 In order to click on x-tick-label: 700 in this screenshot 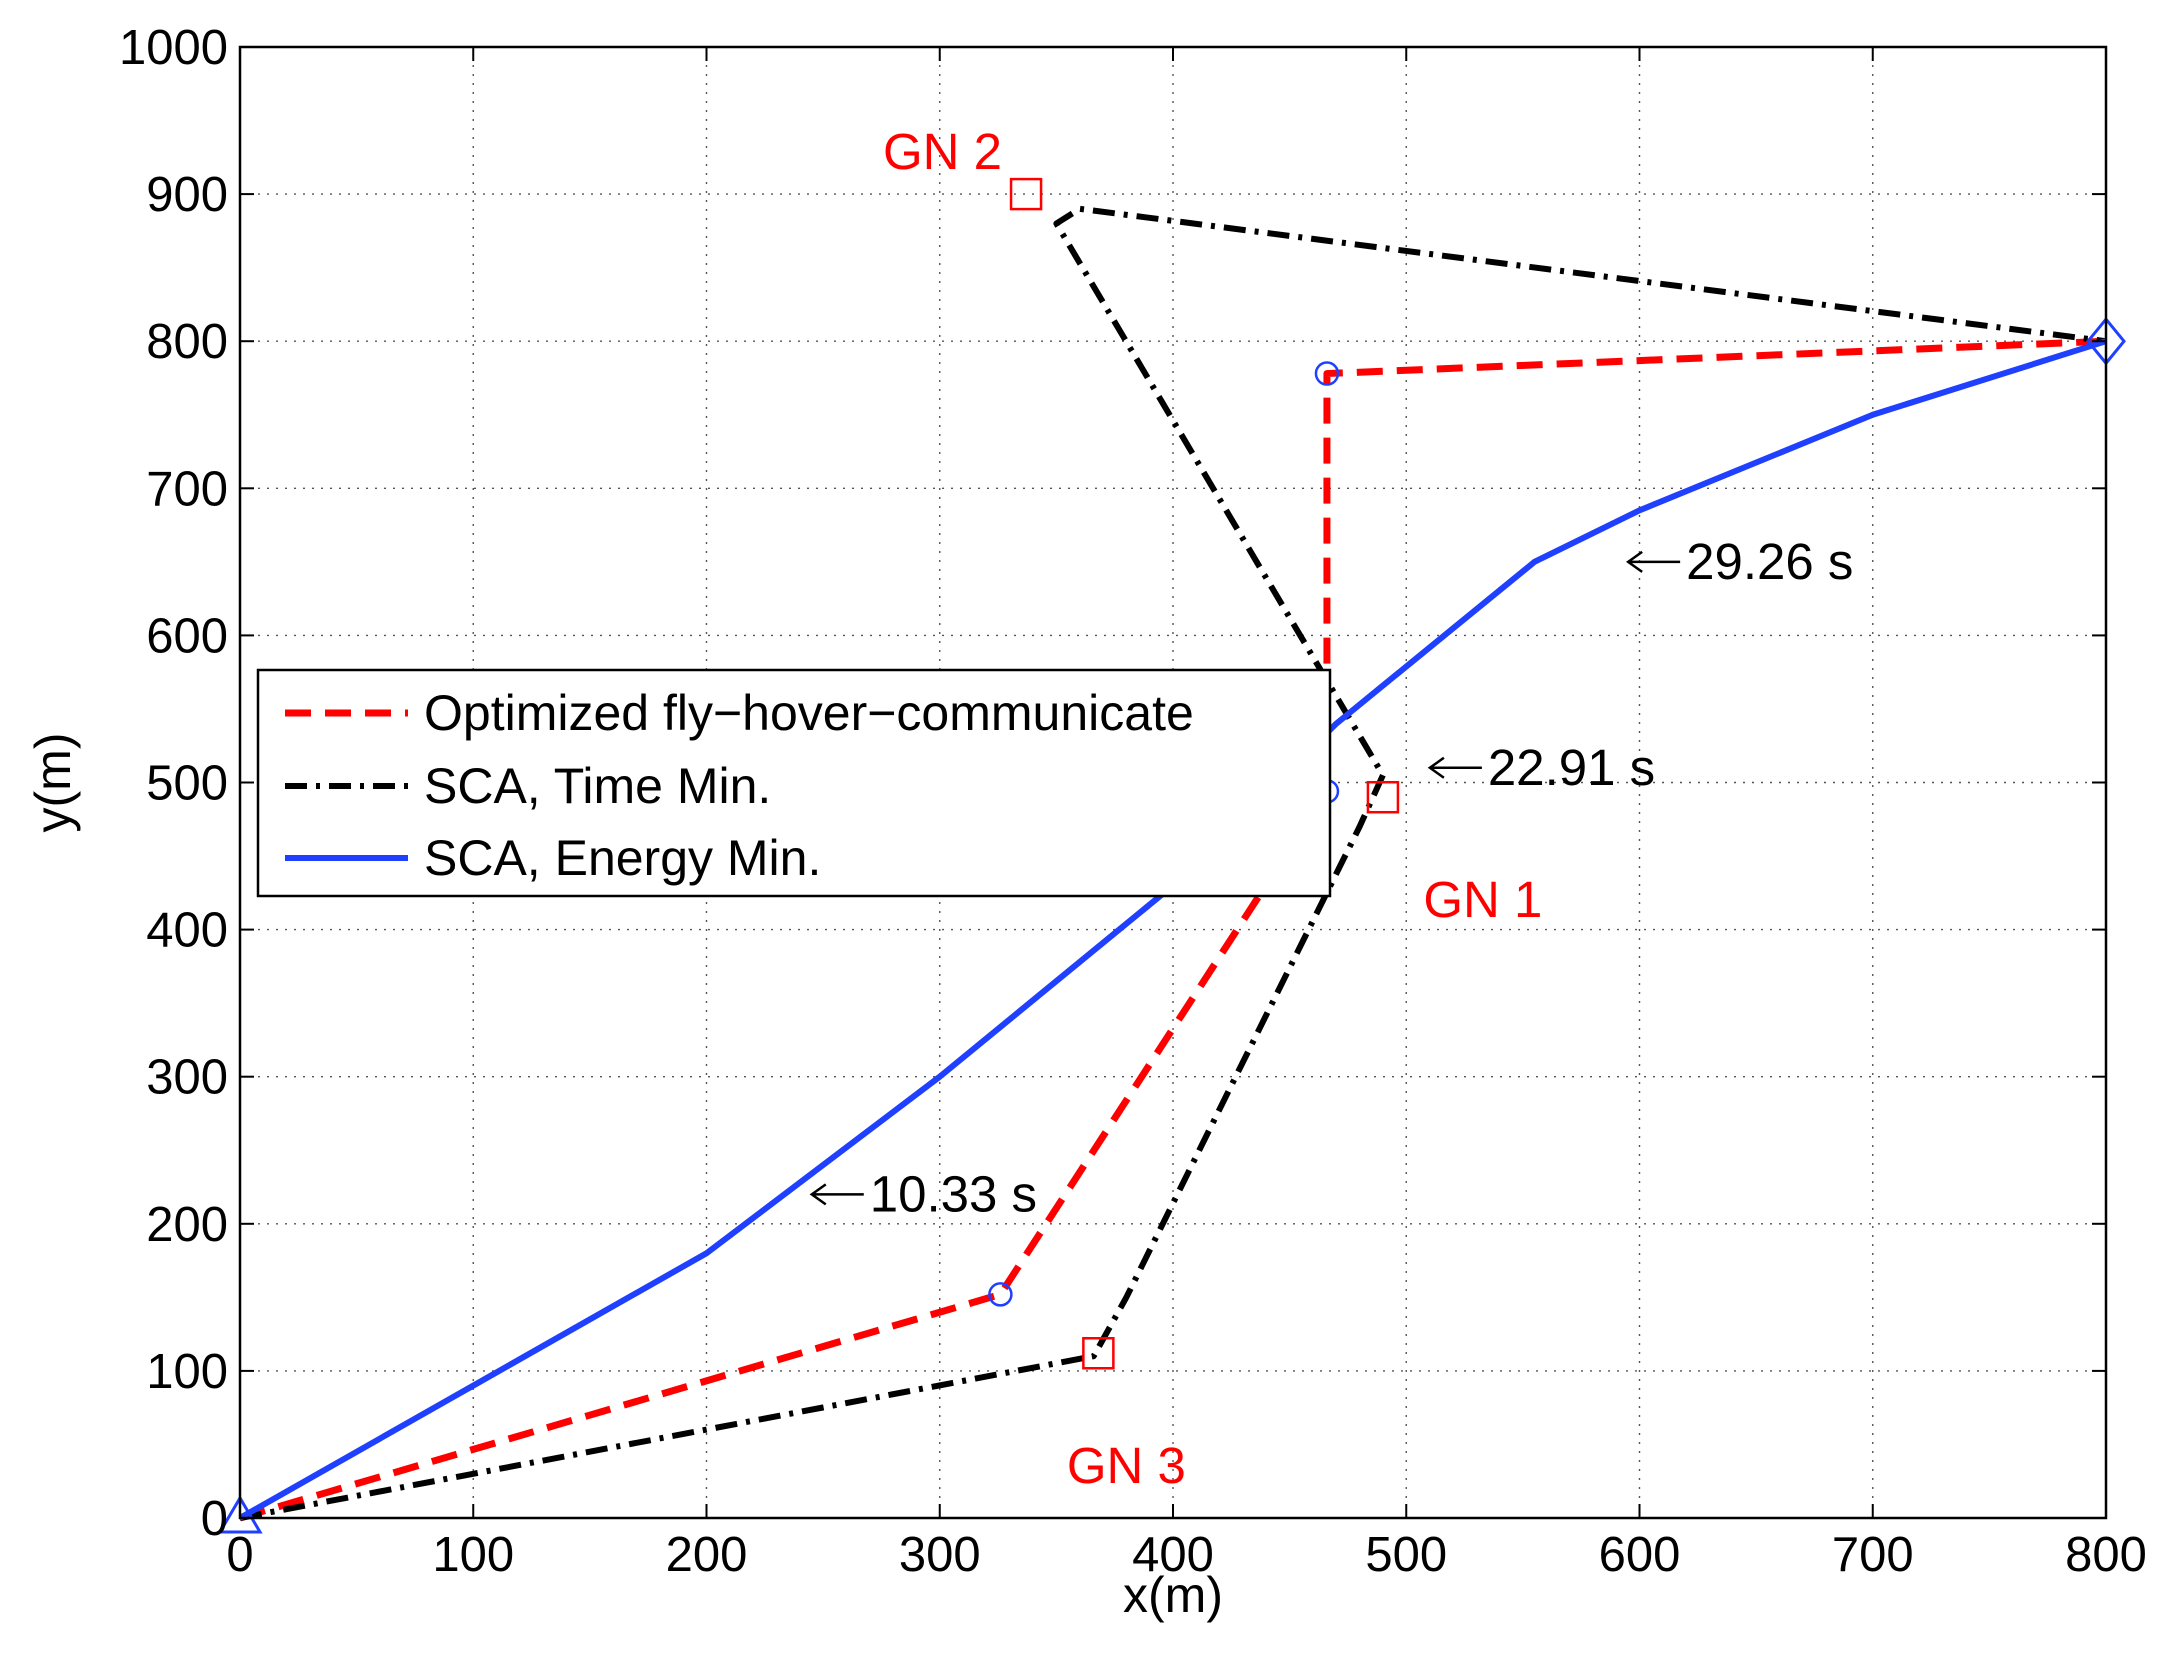, I will do `click(1873, 1555)`.